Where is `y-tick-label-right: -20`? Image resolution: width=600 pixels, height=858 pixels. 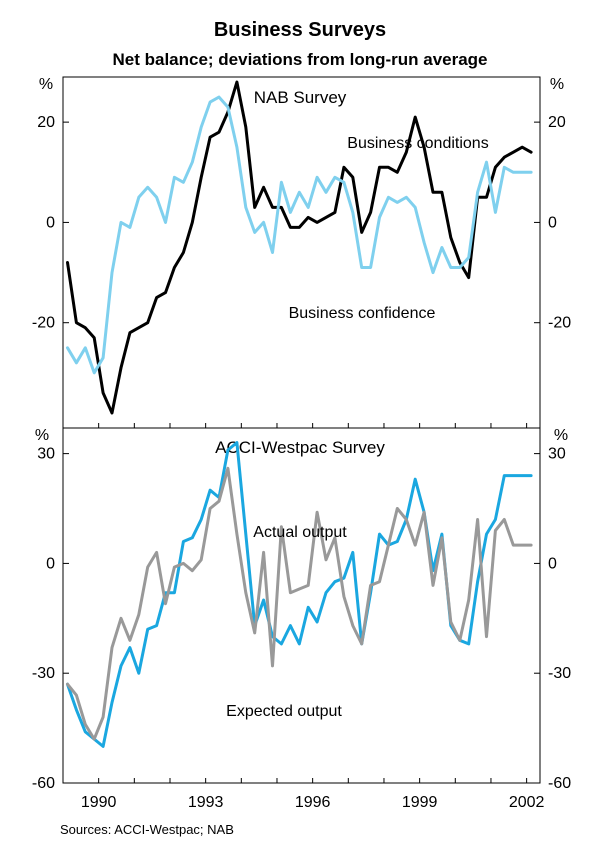 y-tick-label-right: -20 is located at coordinates (559, 323).